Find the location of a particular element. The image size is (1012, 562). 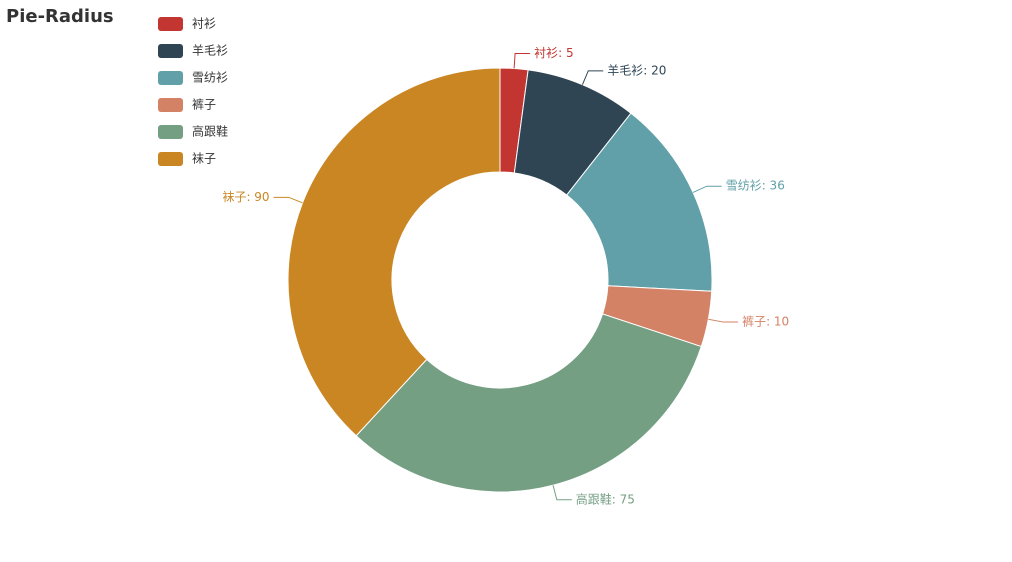

legend-label: 袜子 is located at coordinates (204, 159).